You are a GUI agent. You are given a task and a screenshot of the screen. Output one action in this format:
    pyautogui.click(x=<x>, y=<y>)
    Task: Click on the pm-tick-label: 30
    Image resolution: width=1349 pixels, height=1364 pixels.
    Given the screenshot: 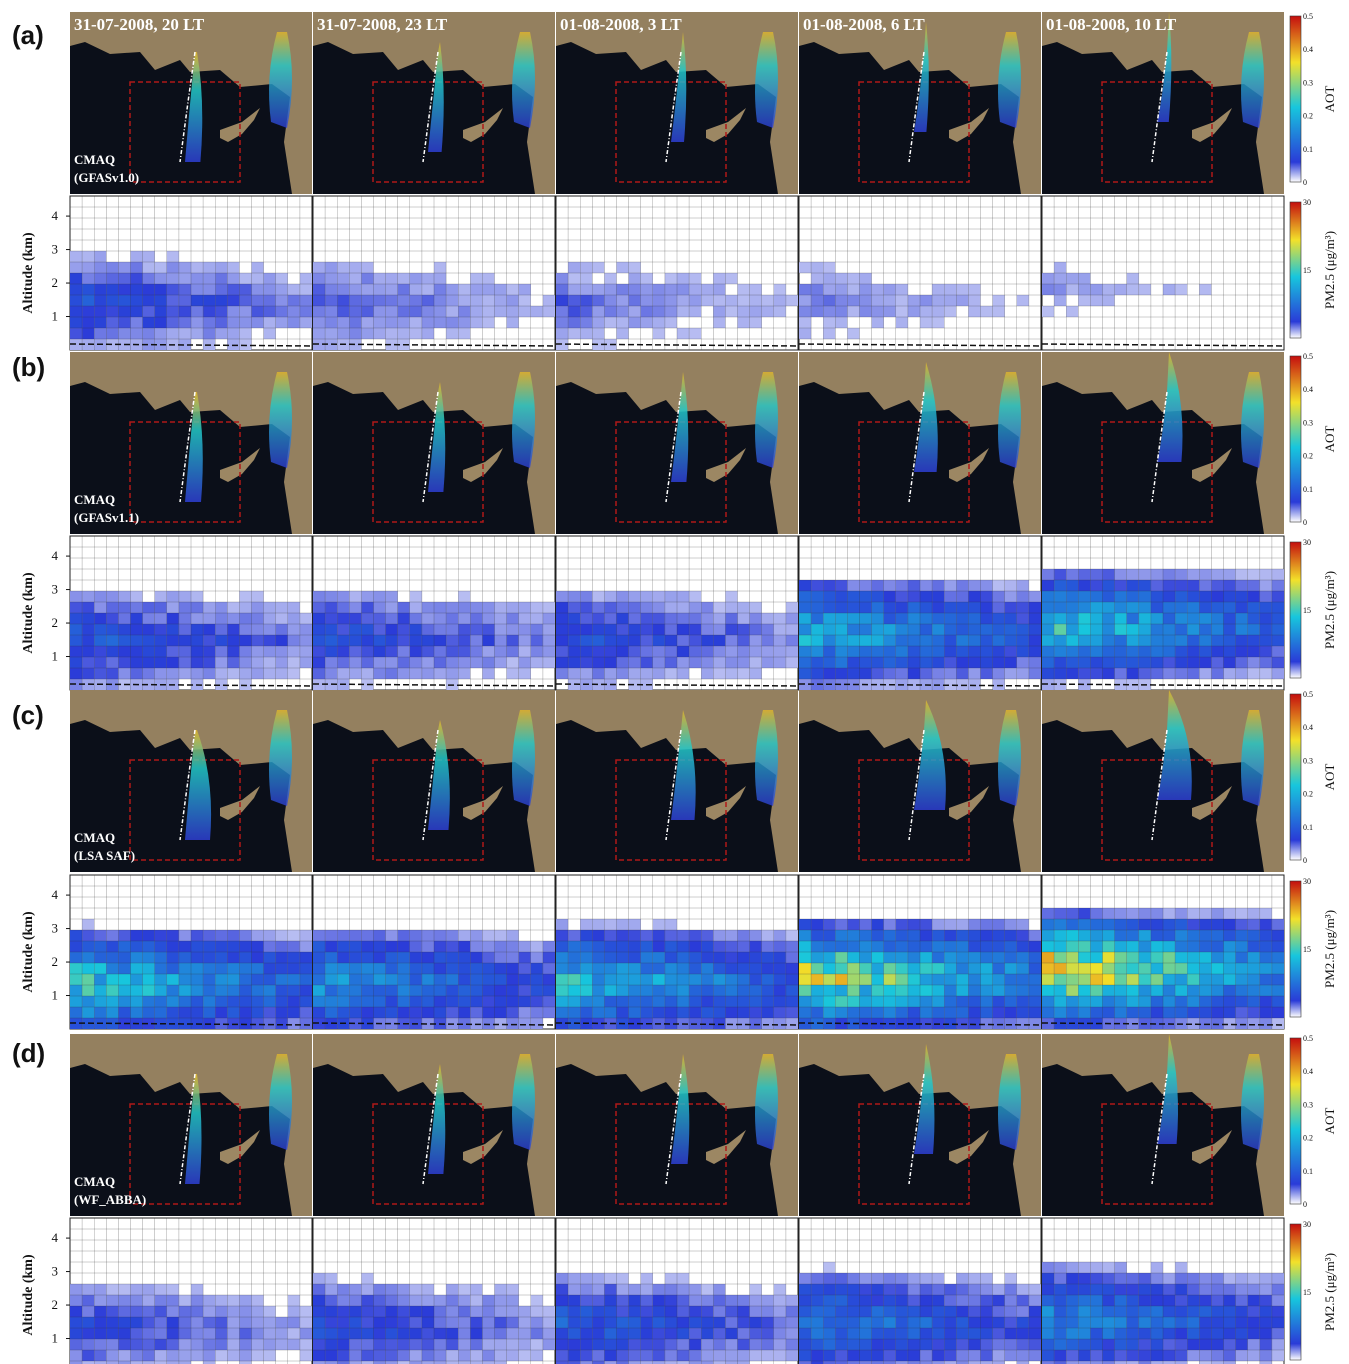 What is the action you would take?
    pyautogui.click(x=1307, y=542)
    